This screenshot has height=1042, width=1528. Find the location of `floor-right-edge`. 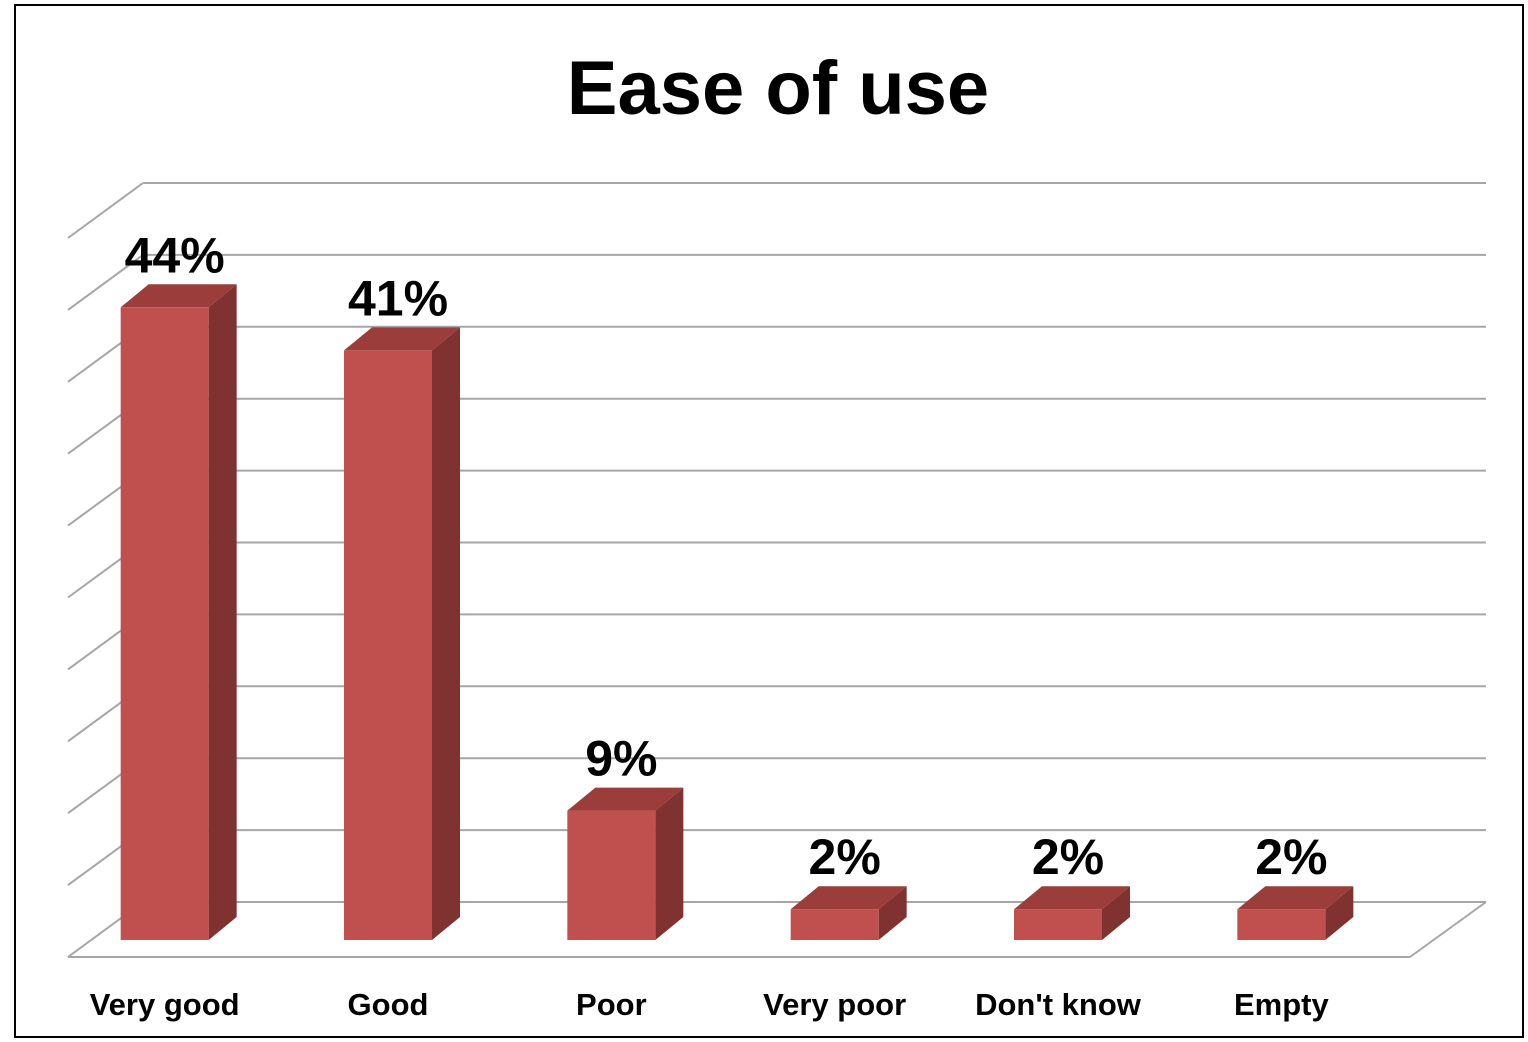

floor-right-edge is located at coordinates (1448, 929).